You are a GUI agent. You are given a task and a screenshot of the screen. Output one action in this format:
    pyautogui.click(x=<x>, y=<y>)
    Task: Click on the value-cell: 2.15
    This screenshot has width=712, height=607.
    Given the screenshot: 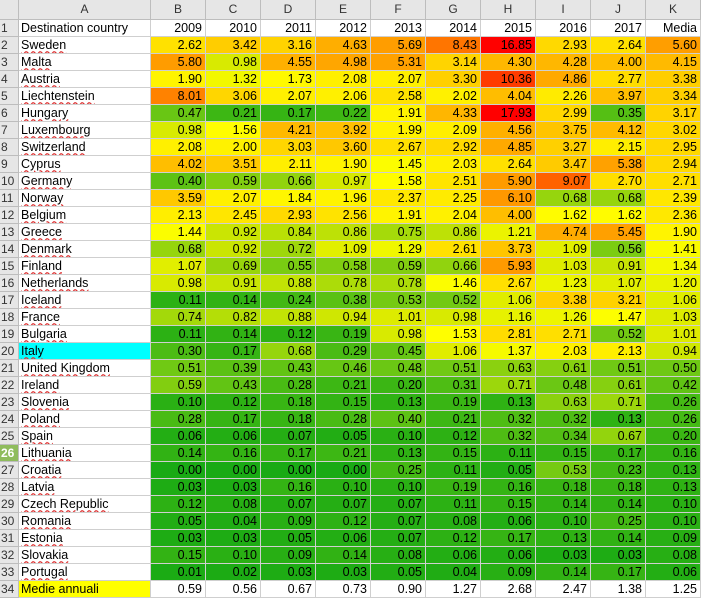 What is the action you would take?
    pyautogui.click(x=618, y=147)
    